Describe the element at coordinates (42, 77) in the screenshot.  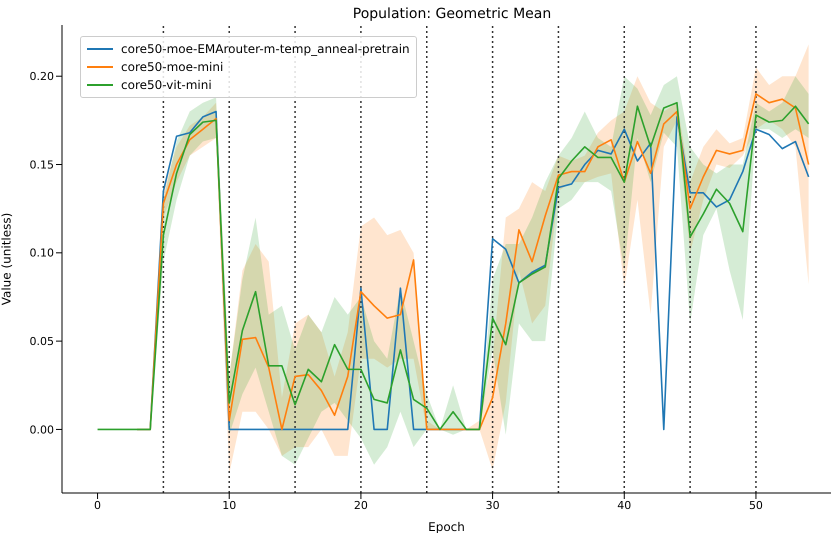
I see `y-tick-label: 0.20` at that location.